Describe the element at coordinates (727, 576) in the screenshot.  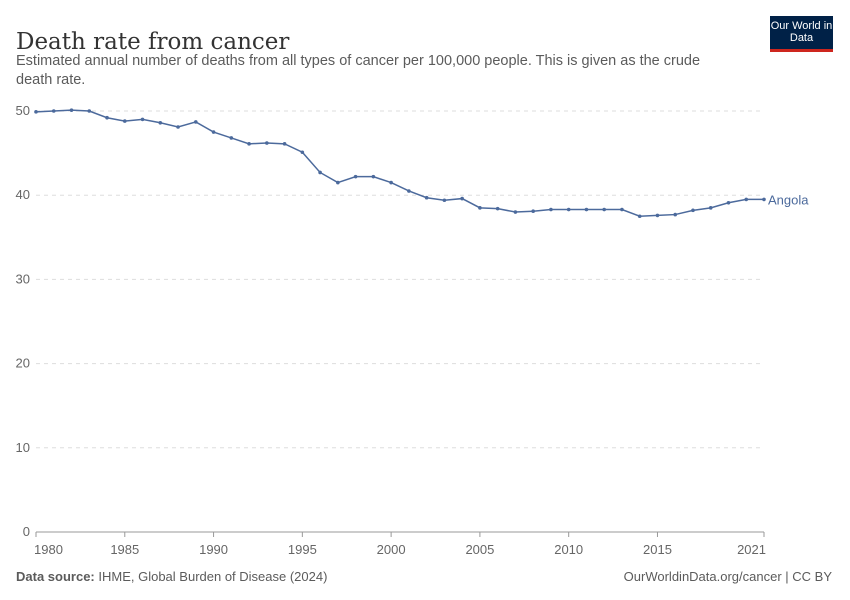
I see `footer-link: OurWorldinData.org/cancer | CC BY` at that location.